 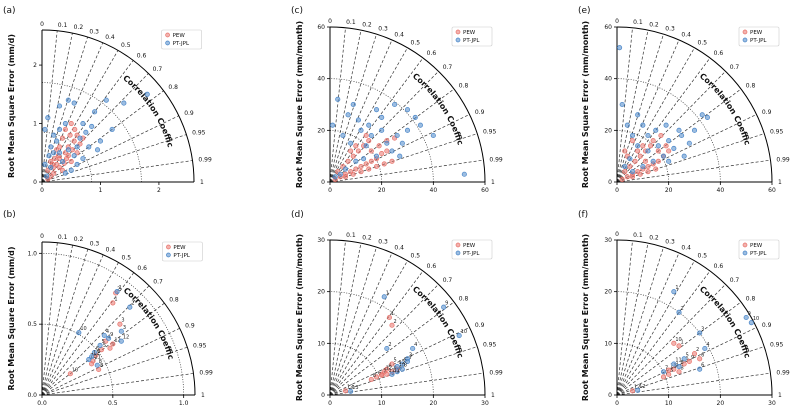 I want to click on y-tick-label: 0.5, so click(x=32, y=324).